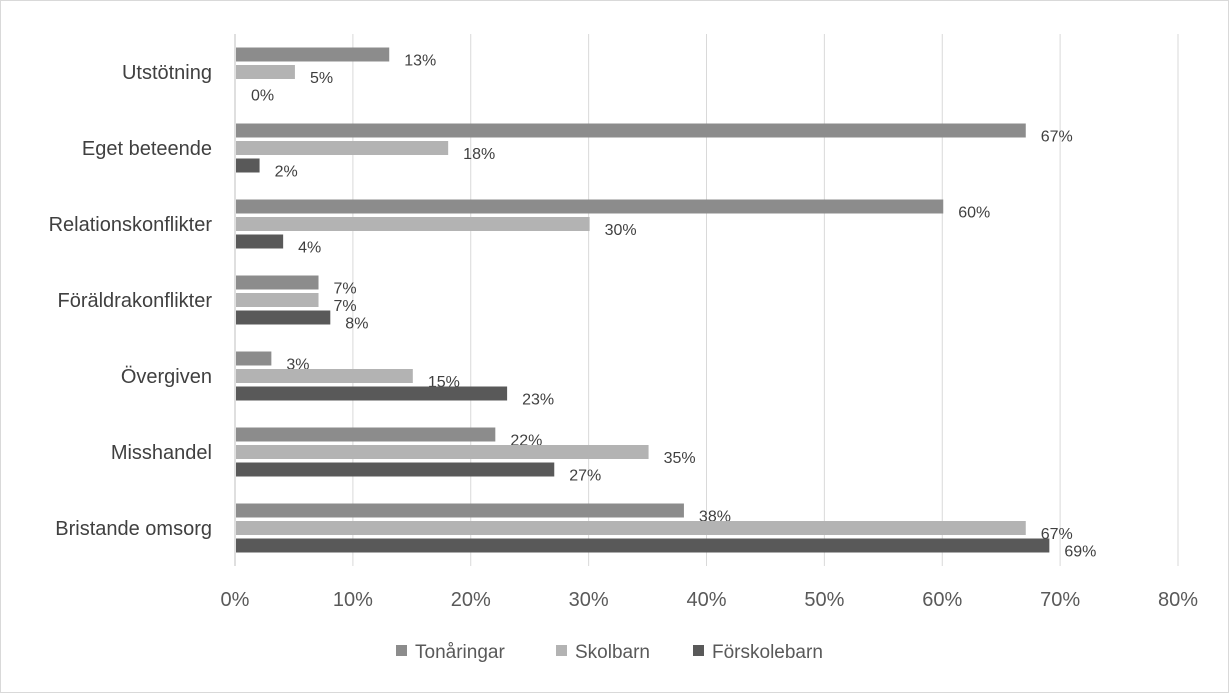 The width and height of the screenshot is (1229, 694). What do you see at coordinates (767, 652) in the screenshot?
I see `legend-label: Förskolebarn` at bounding box center [767, 652].